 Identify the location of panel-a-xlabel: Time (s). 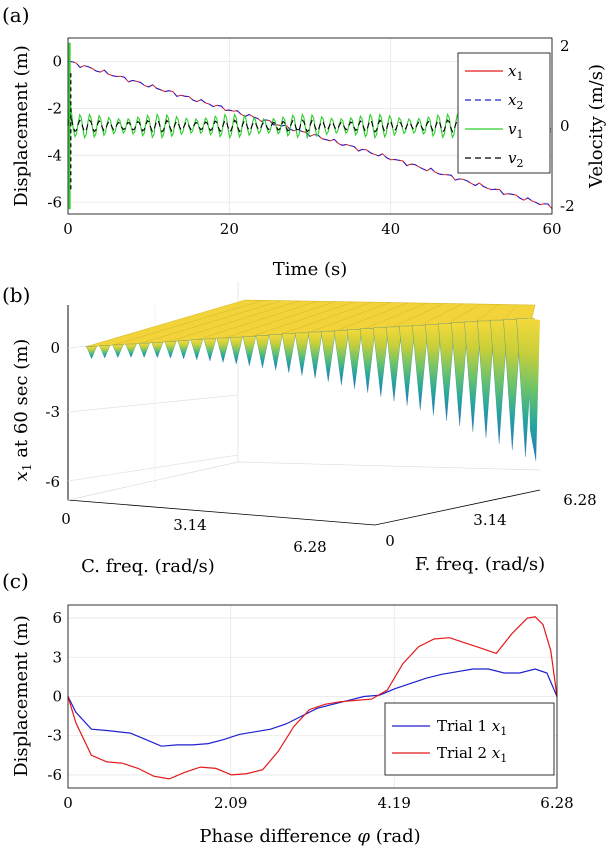
(310, 269).